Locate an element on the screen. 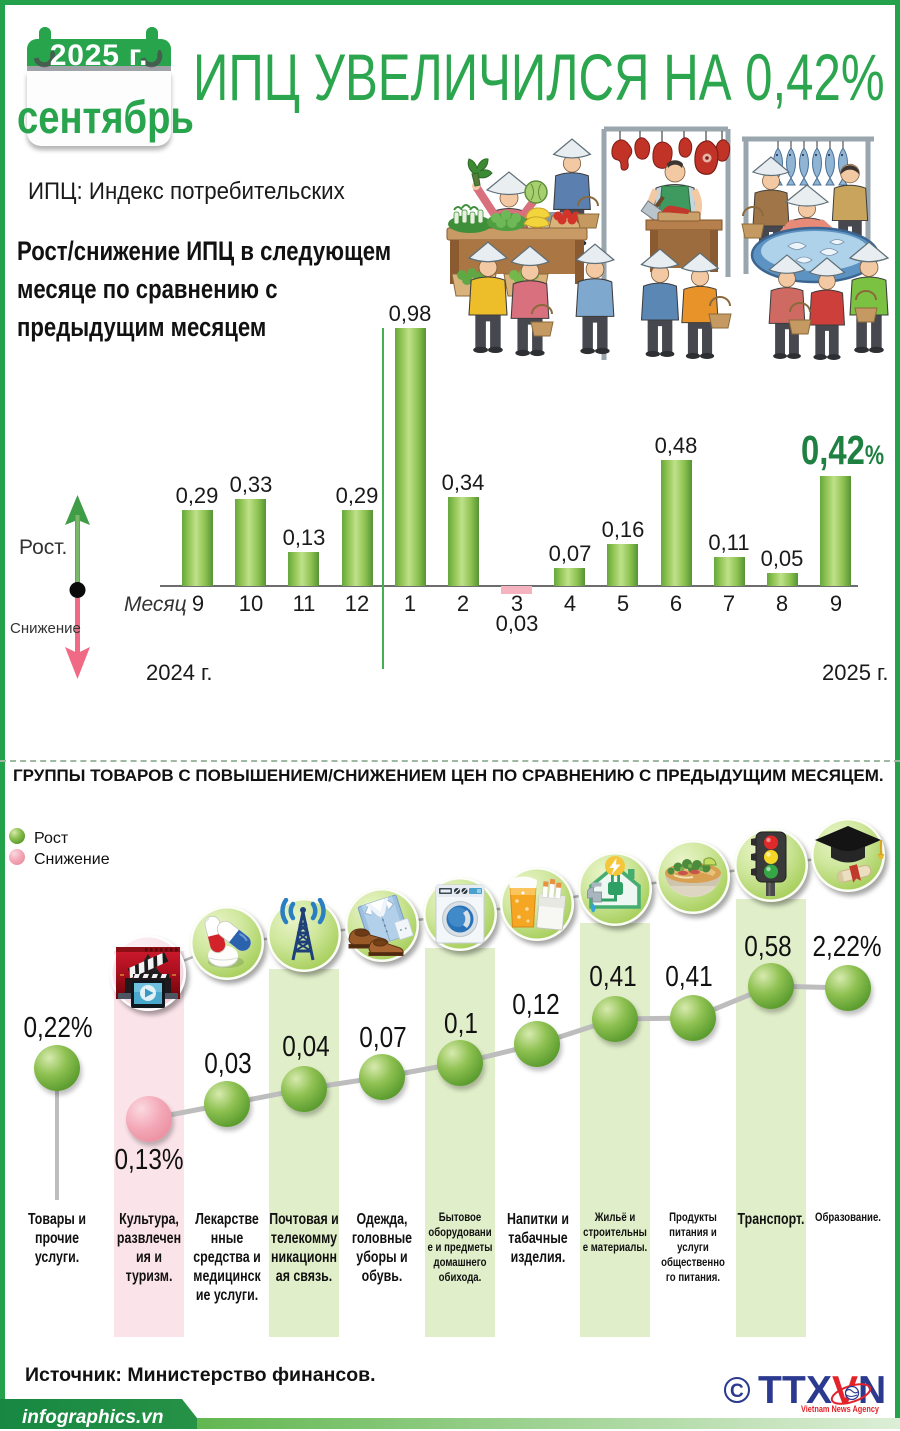  svg-text: Vietnam News Agency is located at coordinates (840, 1409).